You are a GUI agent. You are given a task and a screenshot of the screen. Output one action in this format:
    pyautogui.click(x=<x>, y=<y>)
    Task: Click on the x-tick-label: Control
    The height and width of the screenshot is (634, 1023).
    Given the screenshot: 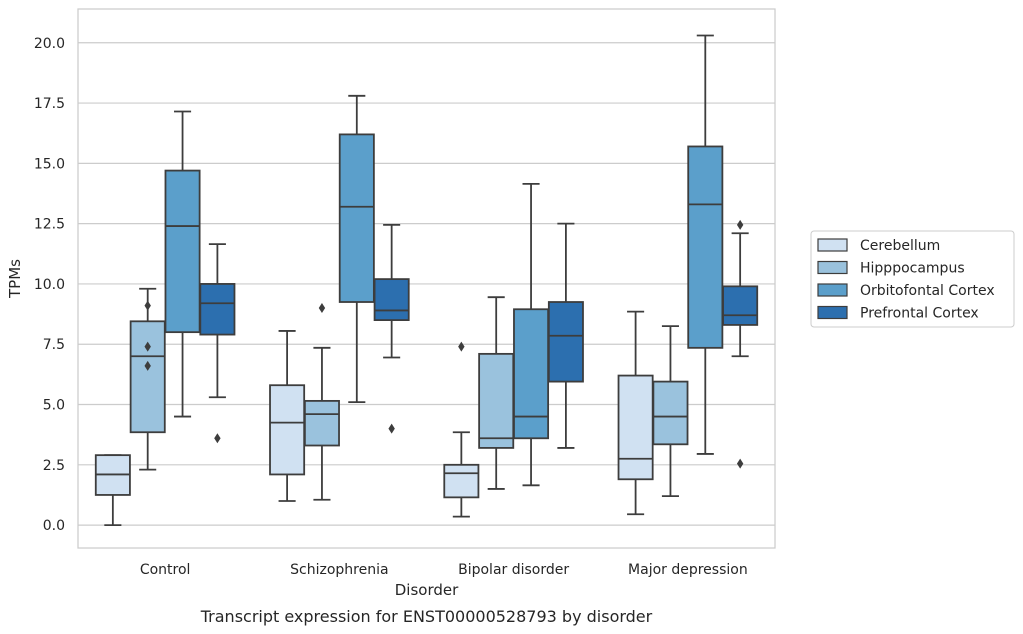 What is the action you would take?
    pyautogui.click(x=165, y=570)
    